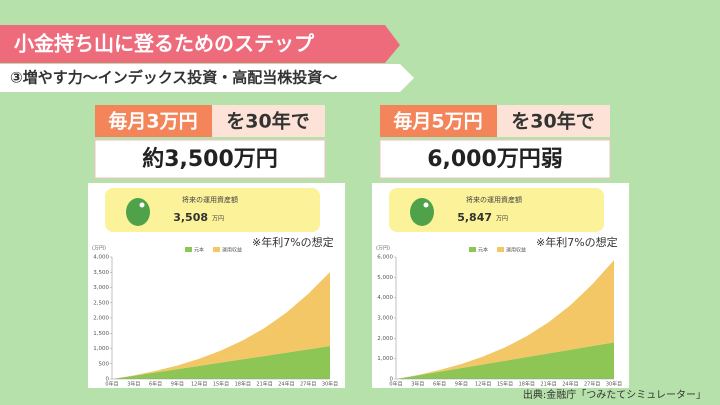 Image resolution: width=720 pixels, height=405 pixels. I want to click on title-banner, so click(200, 44).